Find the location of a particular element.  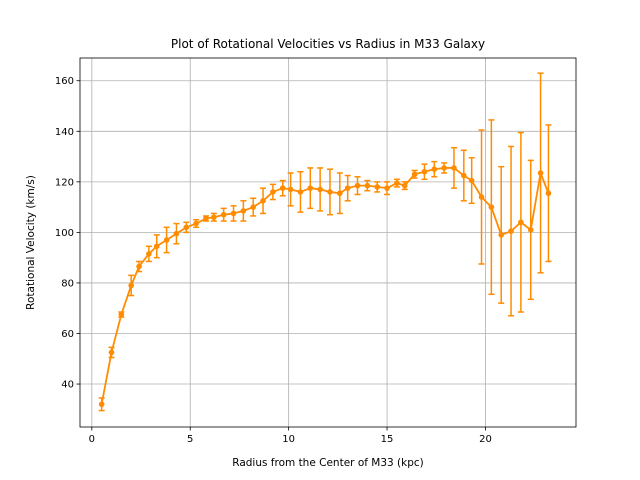

x-axis-title: Radius from the Center of M33 (kpc) is located at coordinates (328, 463).